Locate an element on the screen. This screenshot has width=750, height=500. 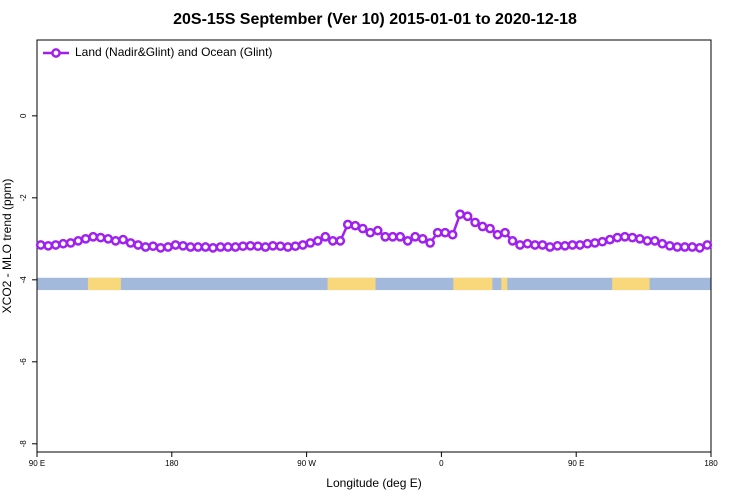
y-axis-label: XCO2 - MLO trend (ppm) is located at coordinates (7, 246).